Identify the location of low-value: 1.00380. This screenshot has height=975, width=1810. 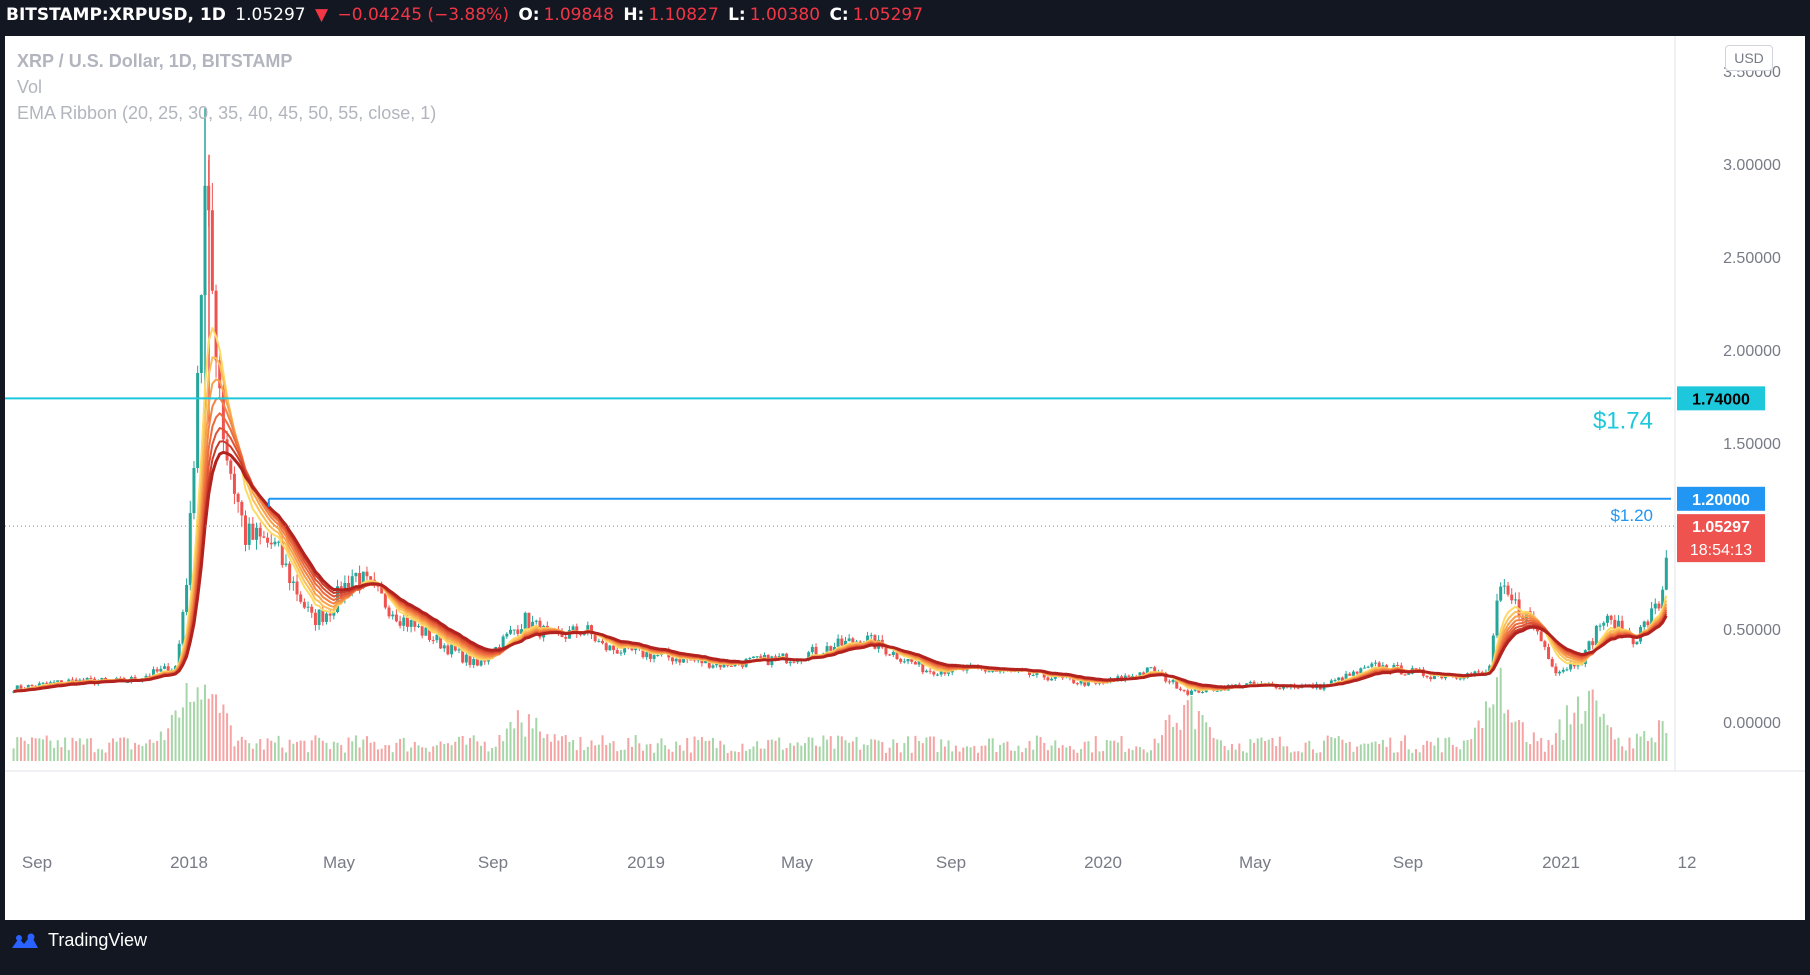
(785, 15).